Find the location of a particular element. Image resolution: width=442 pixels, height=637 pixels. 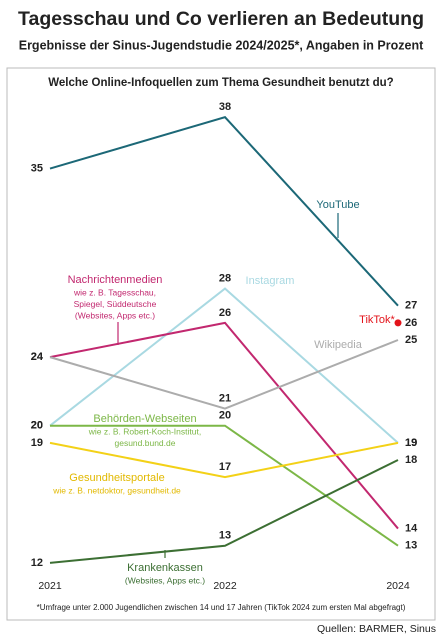

value-label: 28 is located at coordinates (225, 278).